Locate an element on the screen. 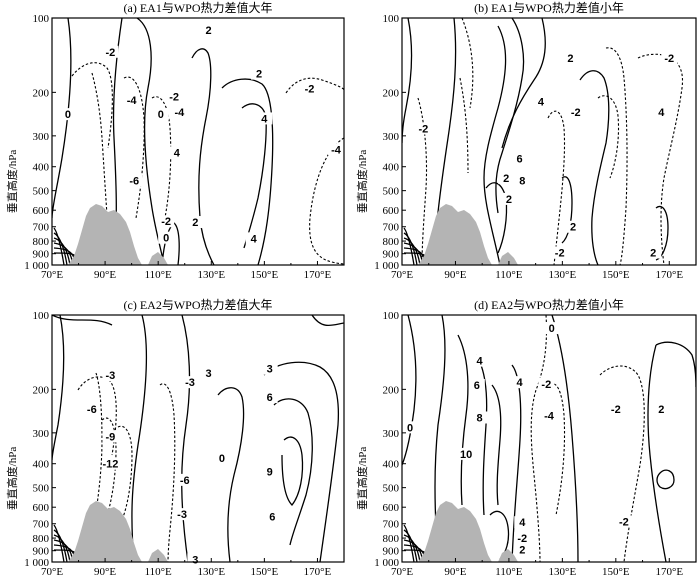 This screenshot has width=700, height=578. contour-label: -4 is located at coordinates (549, 416).